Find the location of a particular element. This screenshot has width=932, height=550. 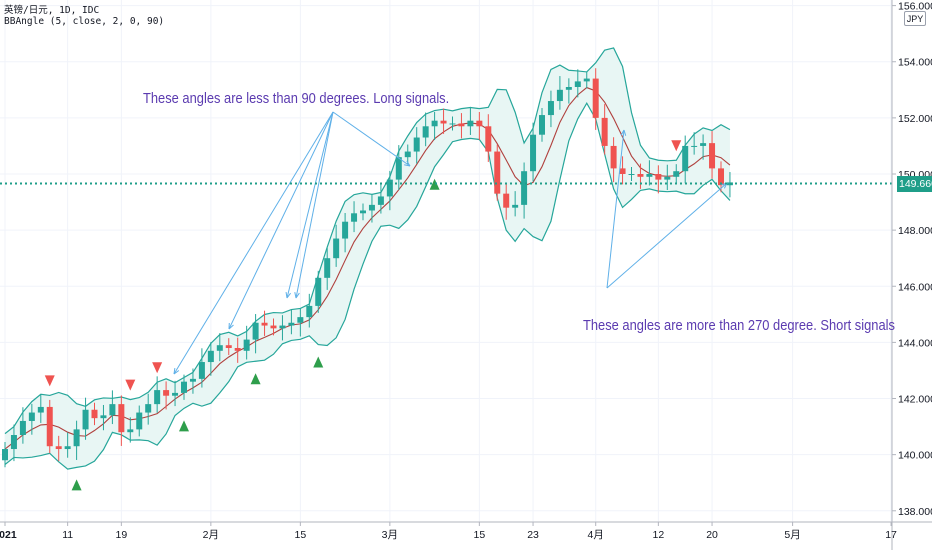

time-tick-label: 2月 is located at coordinates (211, 535).